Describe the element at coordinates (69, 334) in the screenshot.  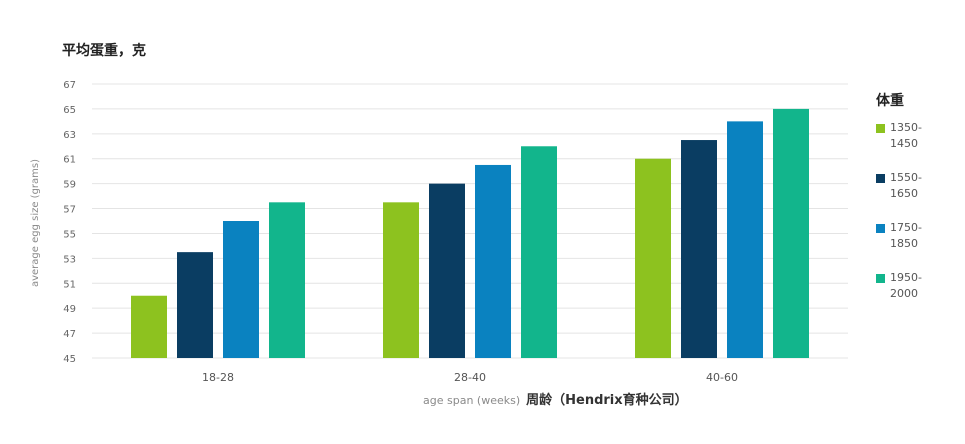
I see `y-tick-label: 47` at that location.